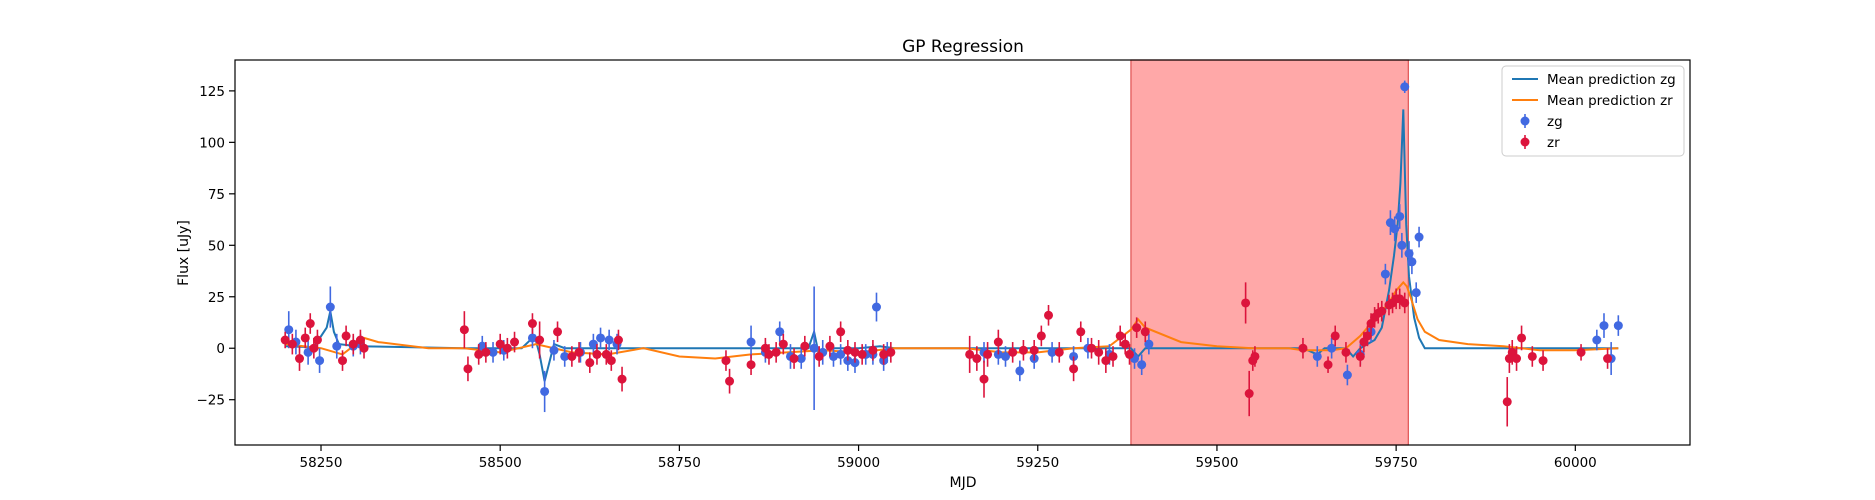  I want to click on legend: Mean prediction zg Mean prediction zr zg zr, so click(1593, 111).